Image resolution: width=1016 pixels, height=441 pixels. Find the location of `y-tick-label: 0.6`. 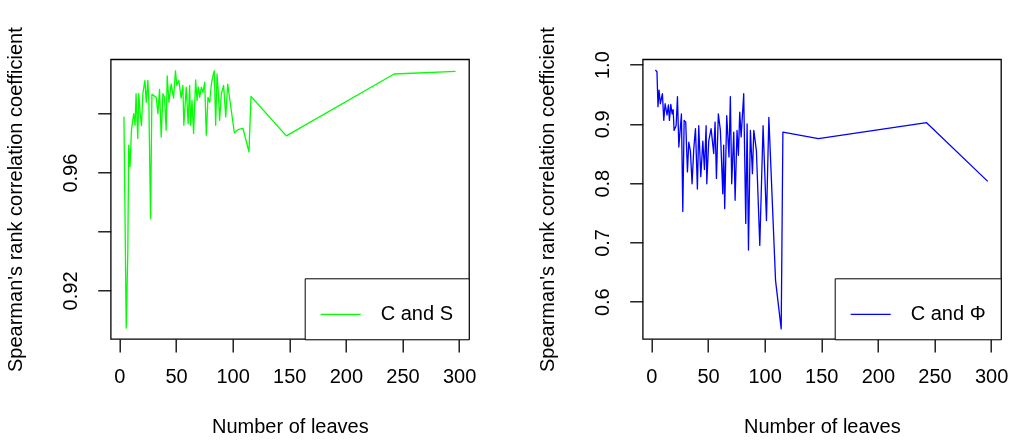

y-tick-label: 0.6 is located at coordinates (602, 302).